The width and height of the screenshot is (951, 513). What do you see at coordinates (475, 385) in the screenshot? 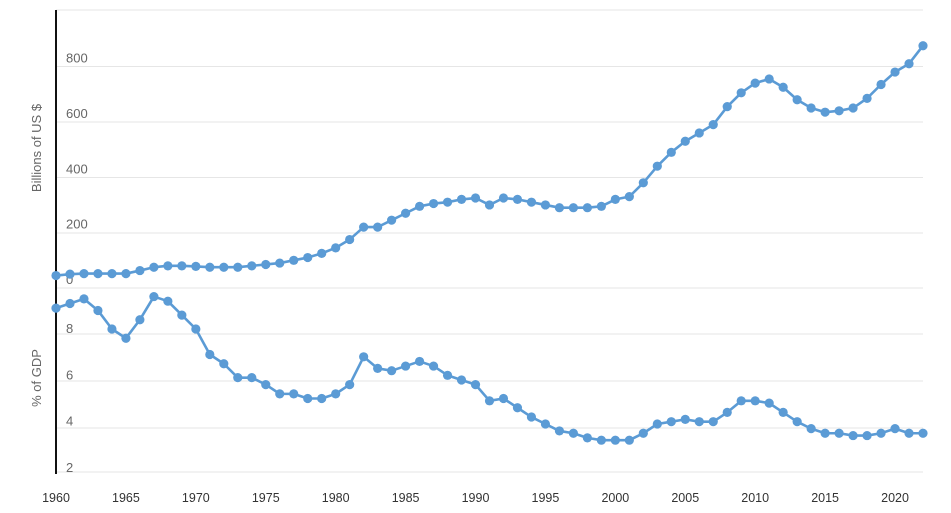
I see `gdp-share-point-1990` at bounding box center [475, 385].